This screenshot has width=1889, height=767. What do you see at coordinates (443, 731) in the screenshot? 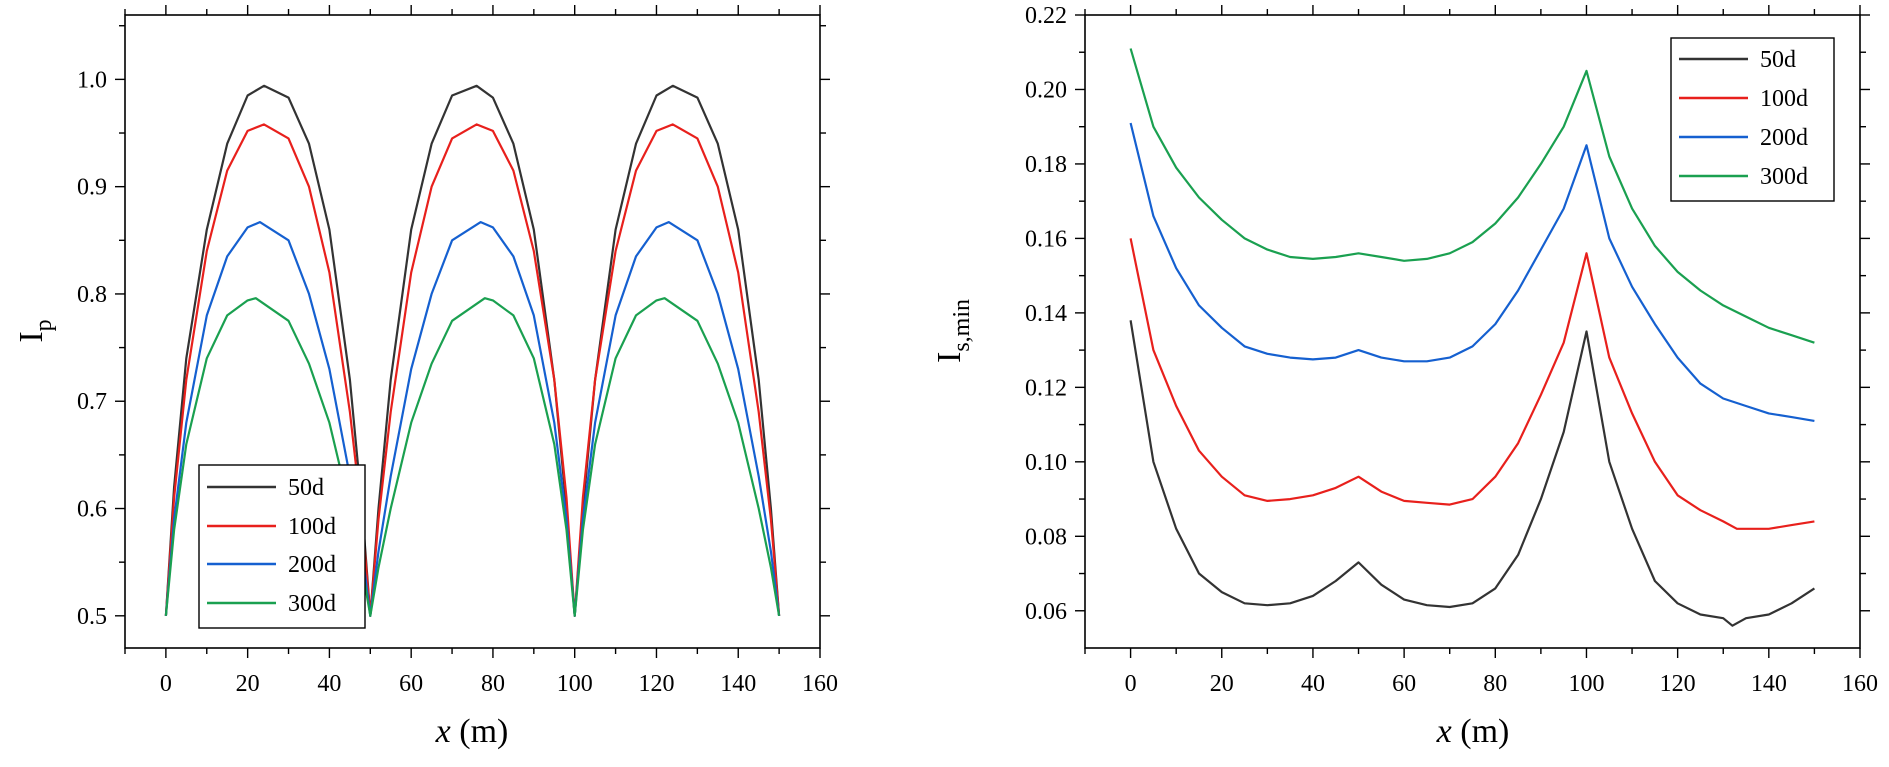
I see `left-xlabel-var: x` at bounding box center [443, 731].